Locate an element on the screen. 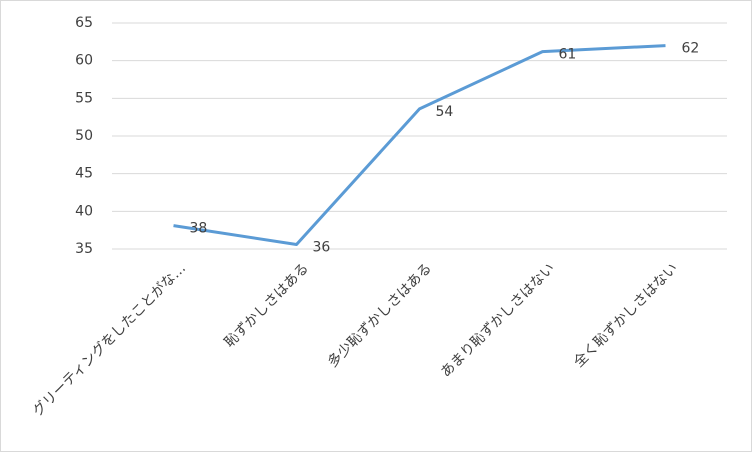  data-label: 61 is located at coordinates (568, 55).